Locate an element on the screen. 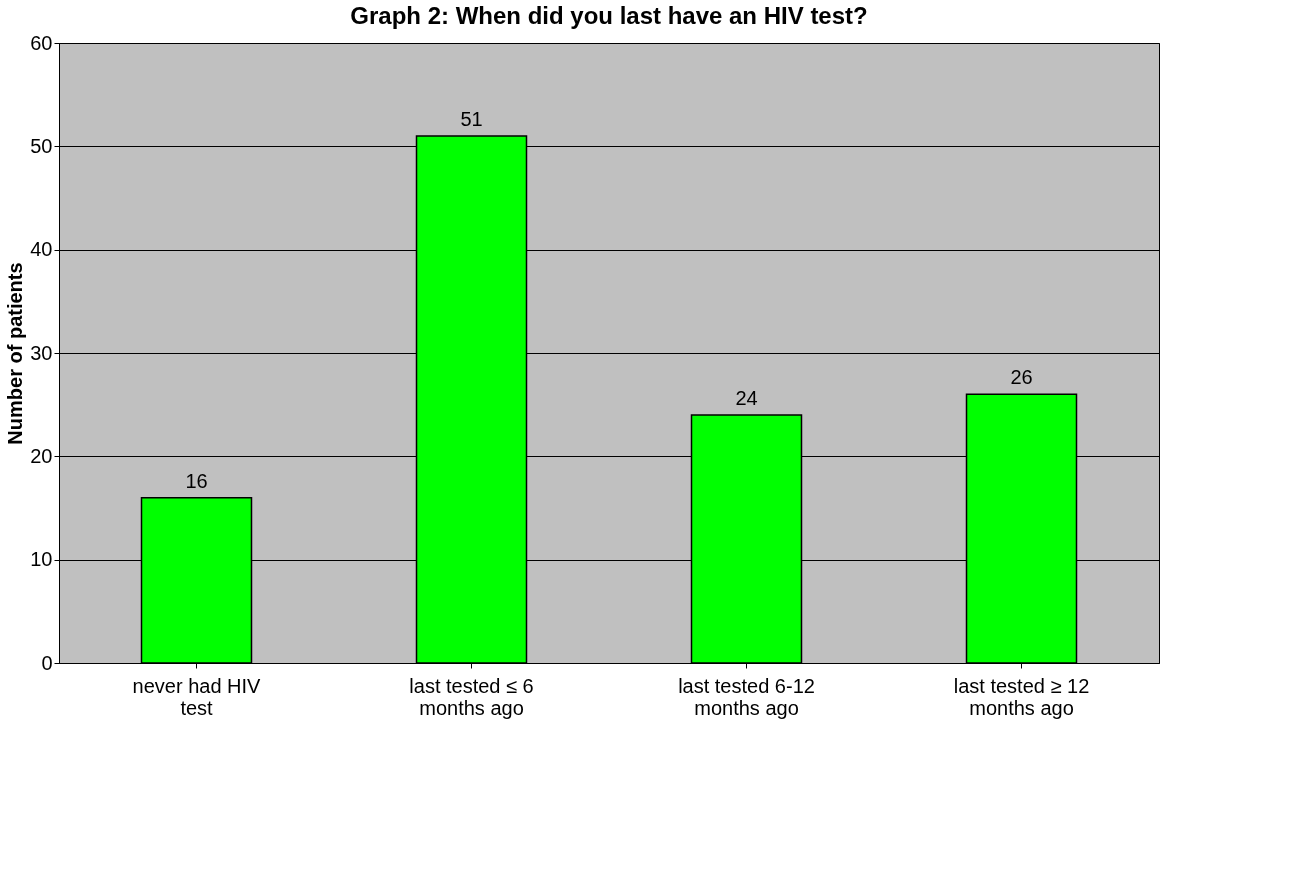 The image size is (1312, 883). data-label: 26 is located at coordinates (1021, 377).